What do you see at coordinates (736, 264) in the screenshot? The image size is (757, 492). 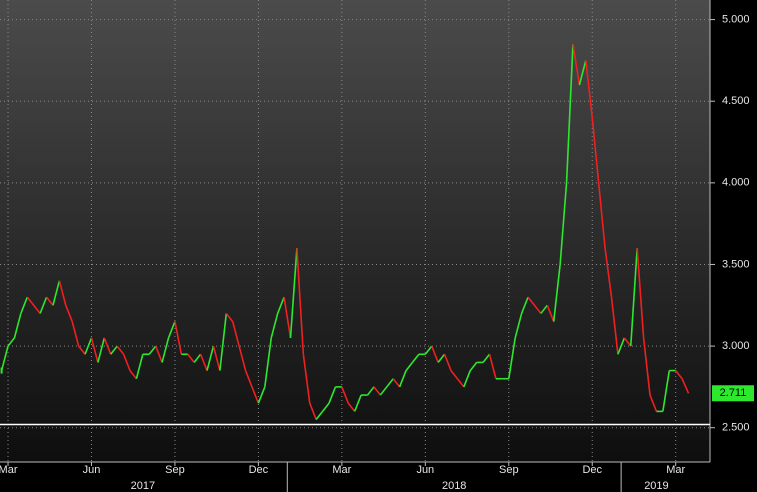 I see `y-tick-label: 3.500` at bounding box center [736, 264].